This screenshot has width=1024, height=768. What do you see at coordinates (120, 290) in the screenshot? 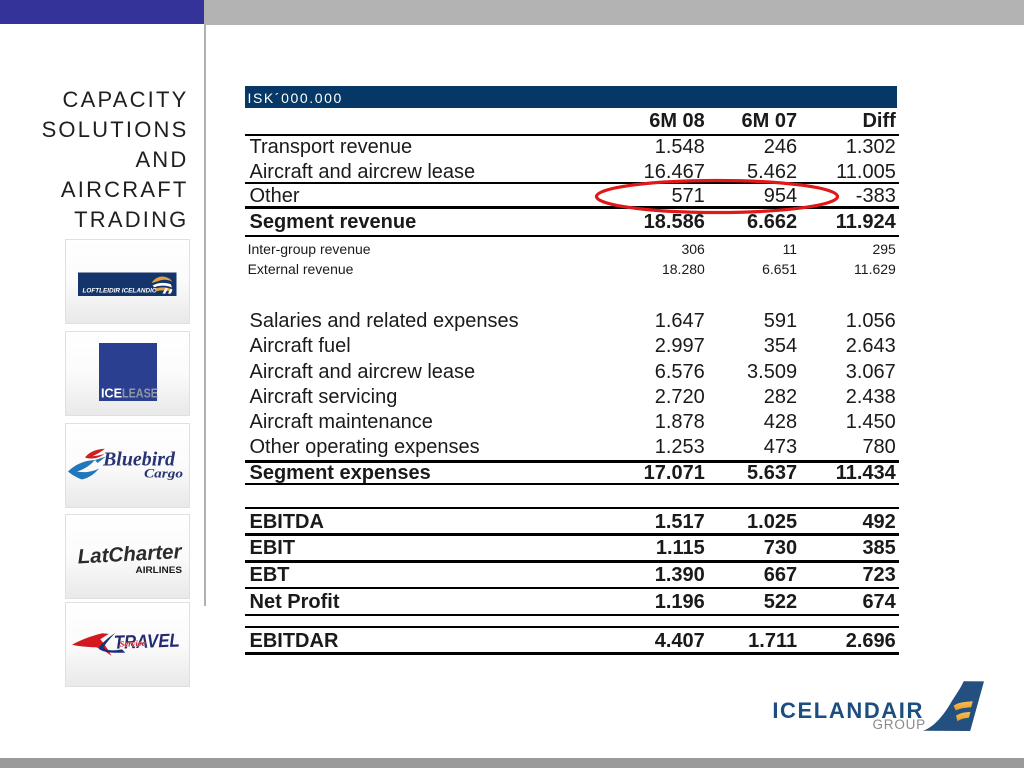
I see `svg-text: LOFTLEIDIR ICELANDIC` at bounding box center [120, 290].